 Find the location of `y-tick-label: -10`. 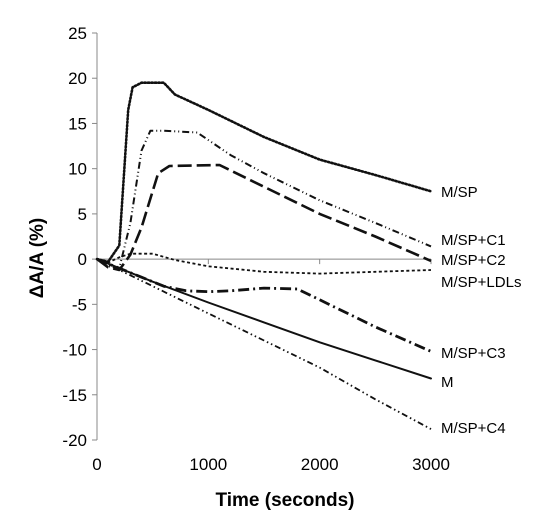

y-tick-label: -10 is located at coordinates (74, 350).